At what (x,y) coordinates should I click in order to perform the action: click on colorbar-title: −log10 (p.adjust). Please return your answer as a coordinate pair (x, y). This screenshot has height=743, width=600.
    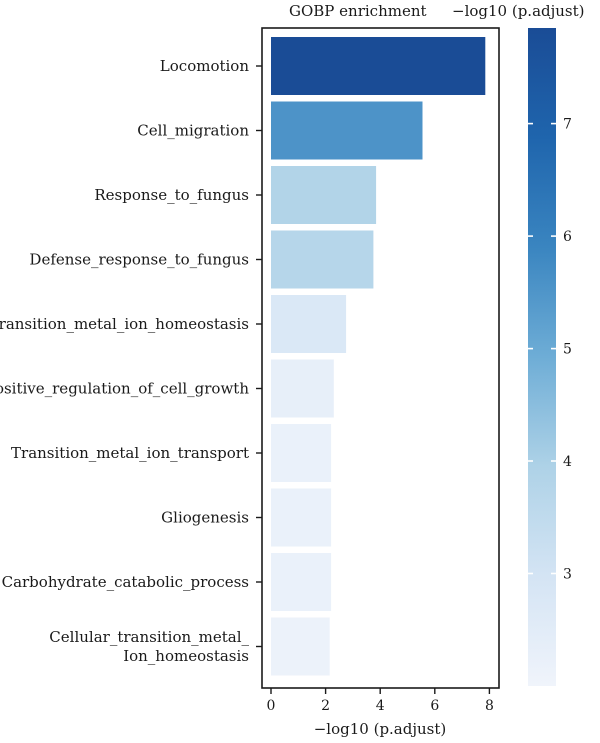
    Looking at the image, I should click on (518, 11).